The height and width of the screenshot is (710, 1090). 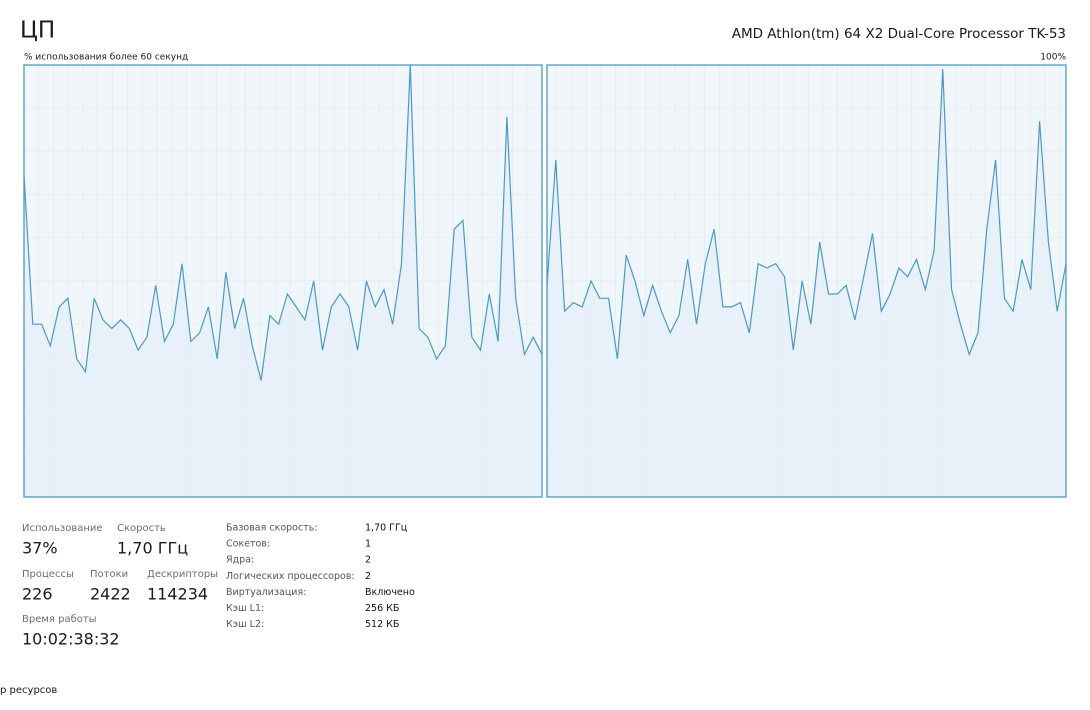 I want to click on detail-value: Включено, so click(x=390, y=592).